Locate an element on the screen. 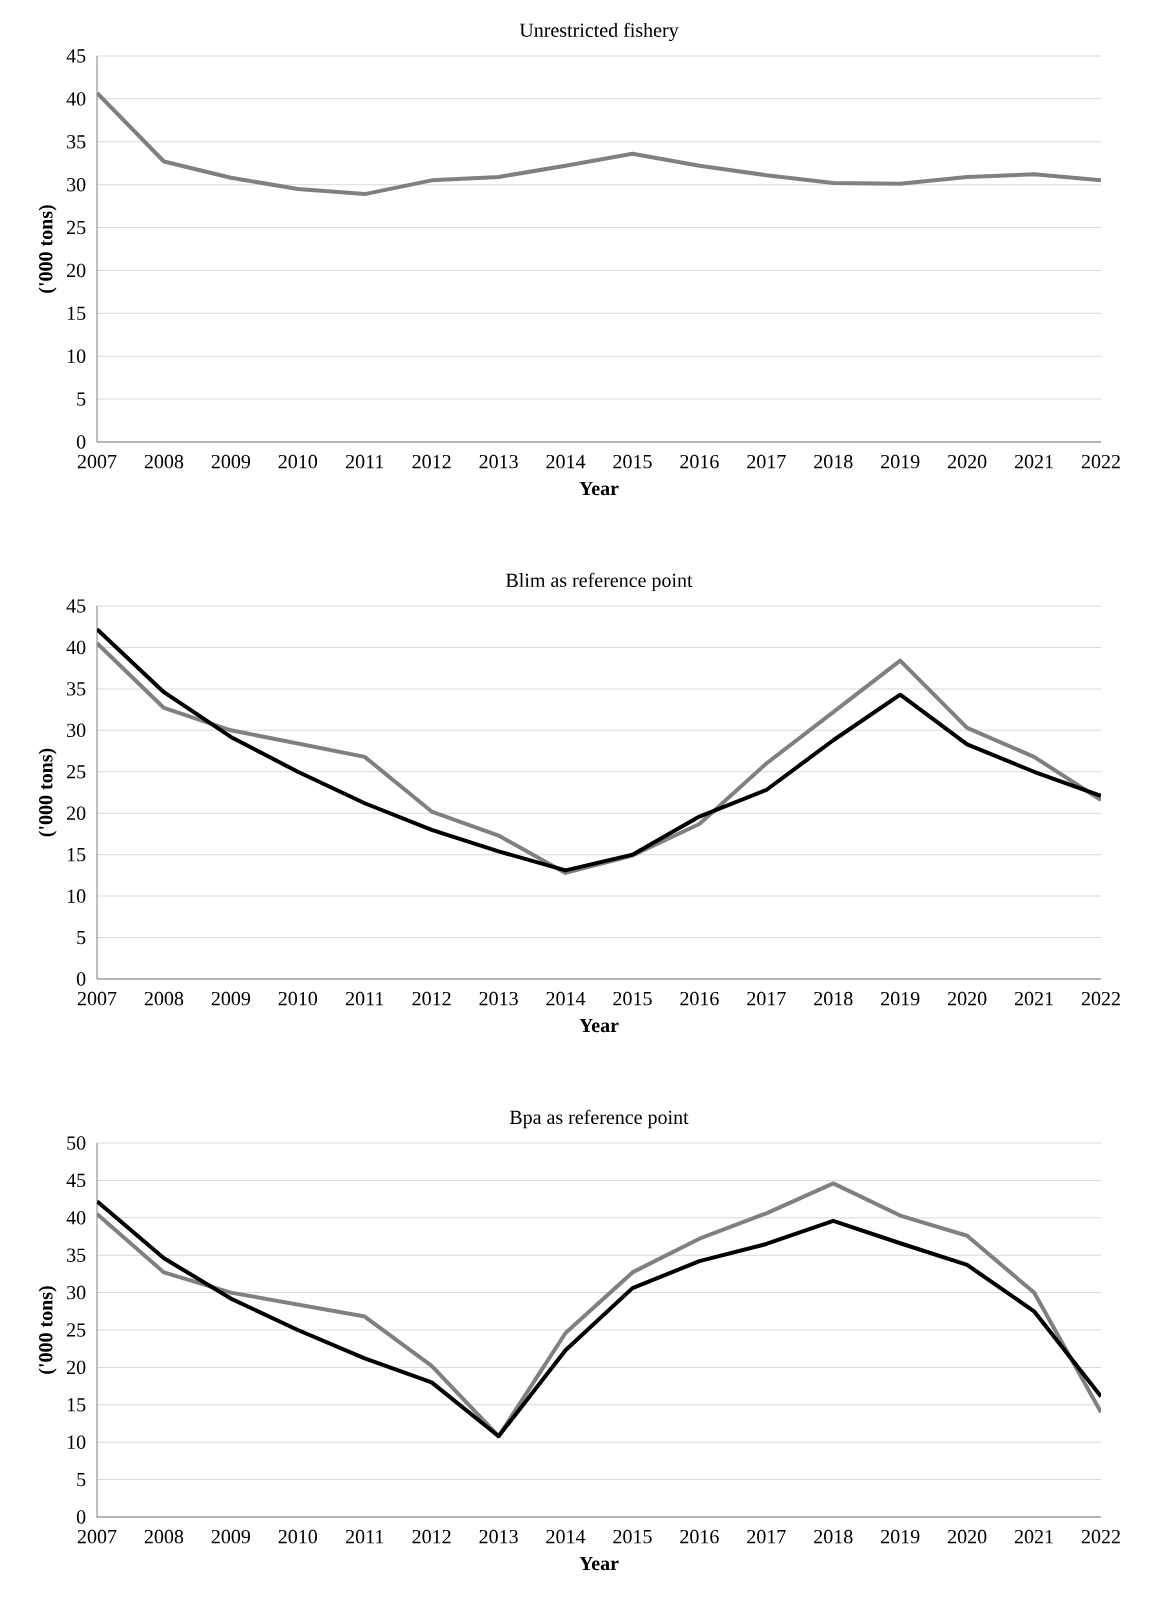 This screenshot has width=1149, height=1616. y-tick-label: 50 is located at coordinates (76, 1143).